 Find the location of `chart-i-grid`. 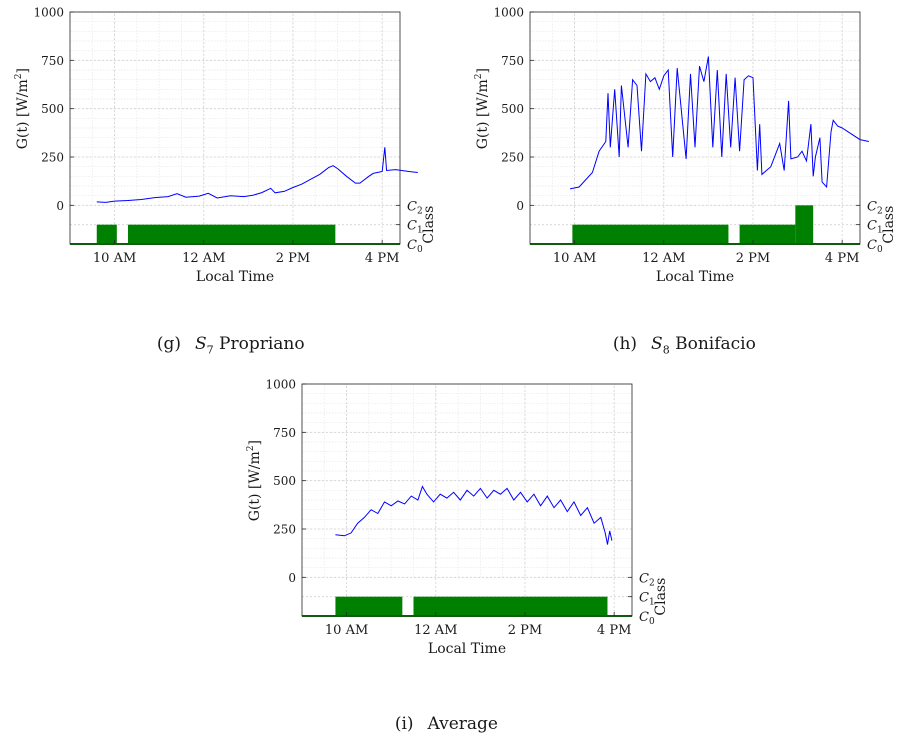

chart-i-grid is located at coordinates (466, 500).